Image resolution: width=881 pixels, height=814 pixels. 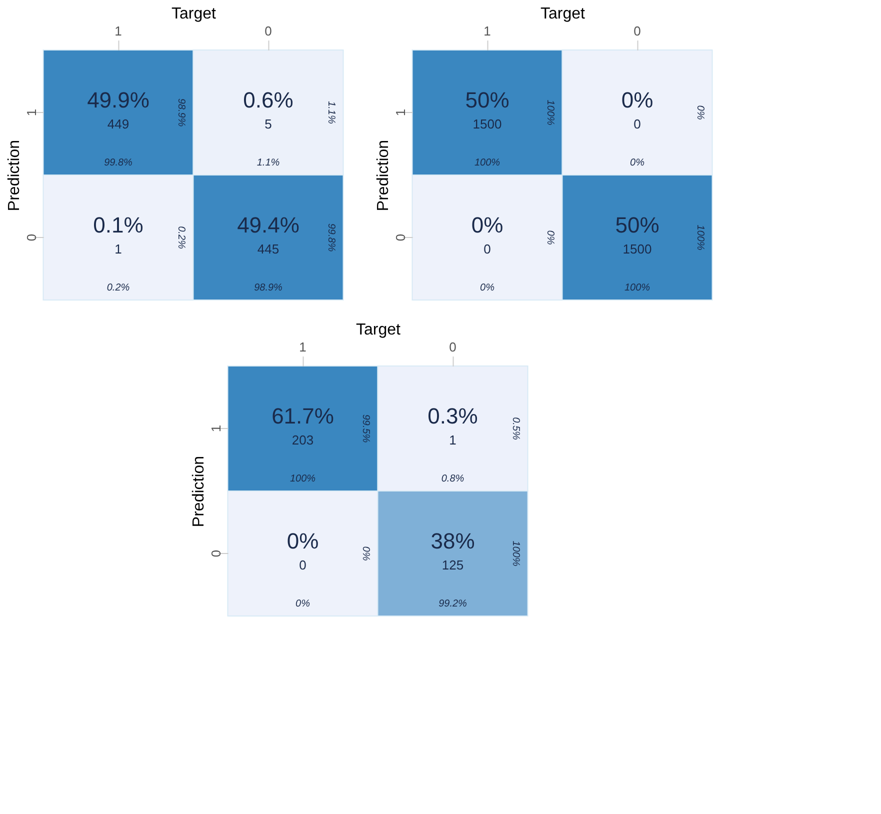 I want to click on data-label: 49.9%, so click(x=118, y=100).